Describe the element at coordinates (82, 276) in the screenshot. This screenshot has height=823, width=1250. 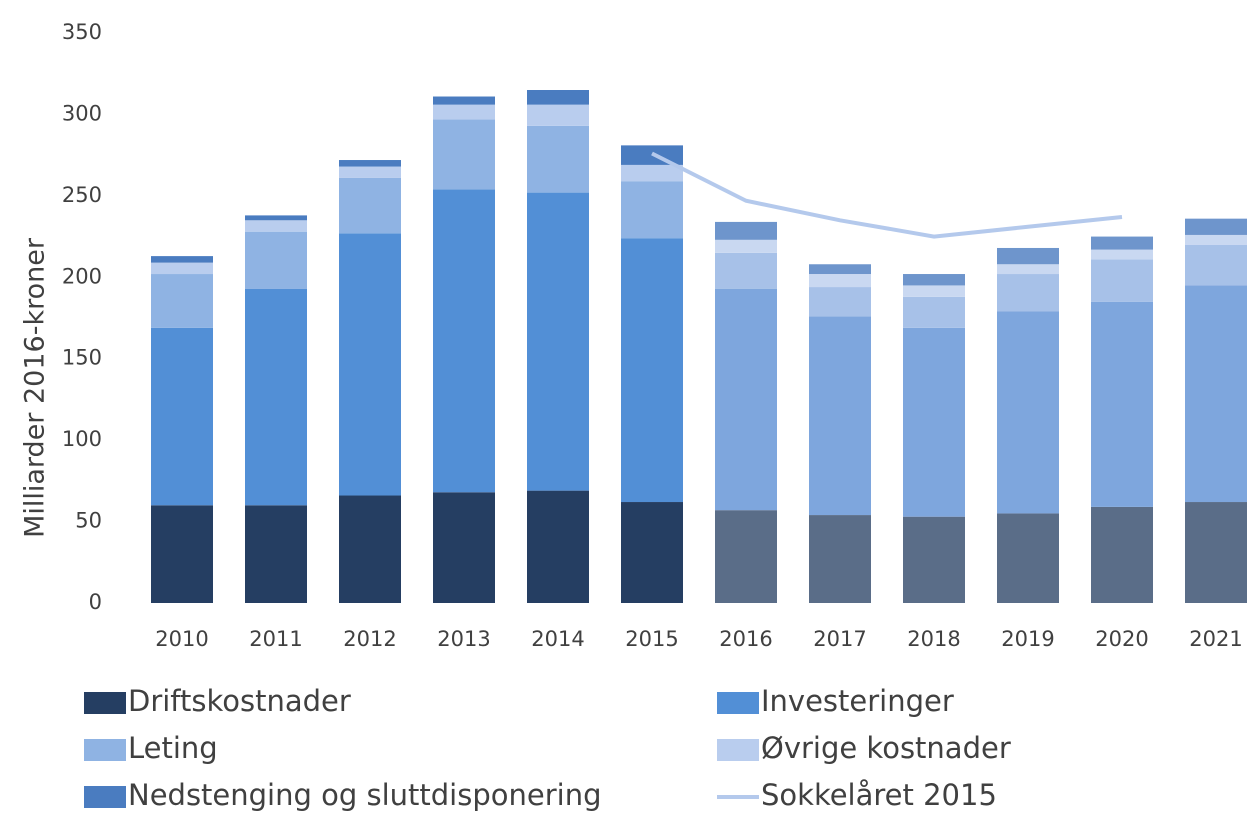
I see `y-tick-label: 200` at that location.